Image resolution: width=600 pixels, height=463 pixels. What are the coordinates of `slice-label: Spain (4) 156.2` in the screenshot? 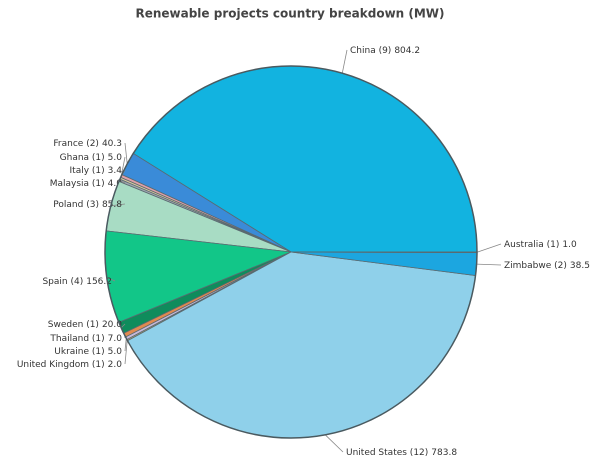 It's located at (77, 282).